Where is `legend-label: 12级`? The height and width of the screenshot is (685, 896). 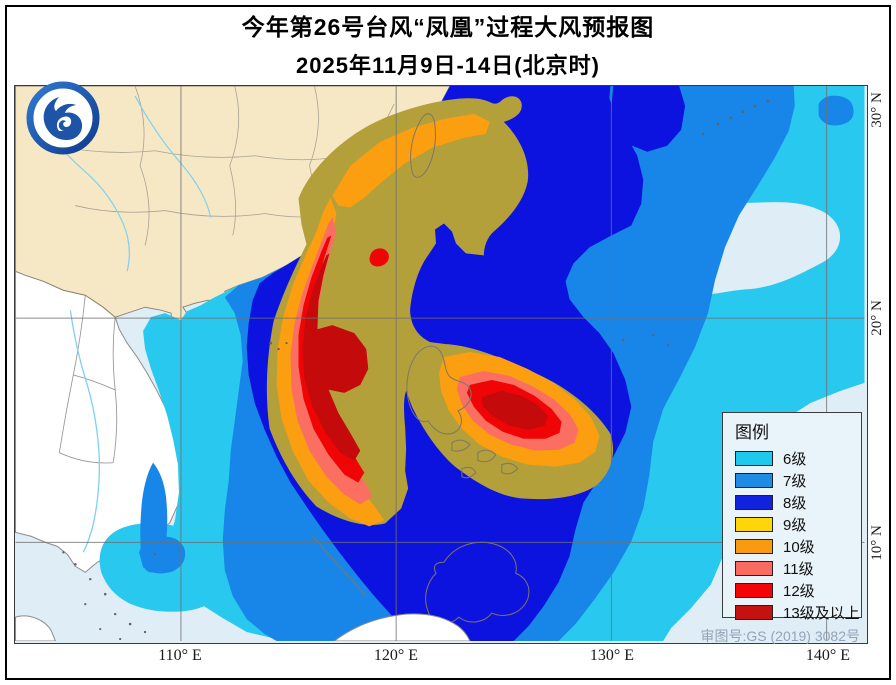
legend-label: 12级 is located at coordinates (799, 591).